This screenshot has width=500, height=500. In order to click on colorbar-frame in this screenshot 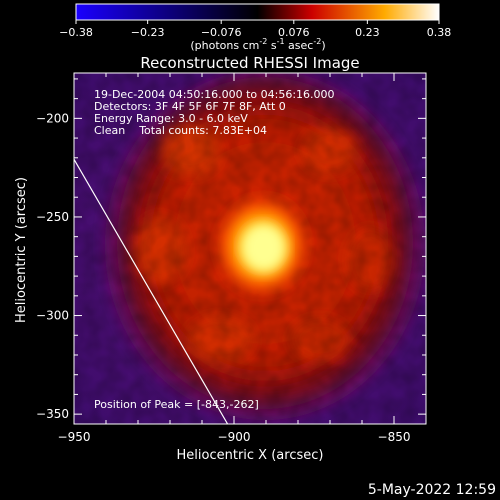, I will do `click(257, 12)`.